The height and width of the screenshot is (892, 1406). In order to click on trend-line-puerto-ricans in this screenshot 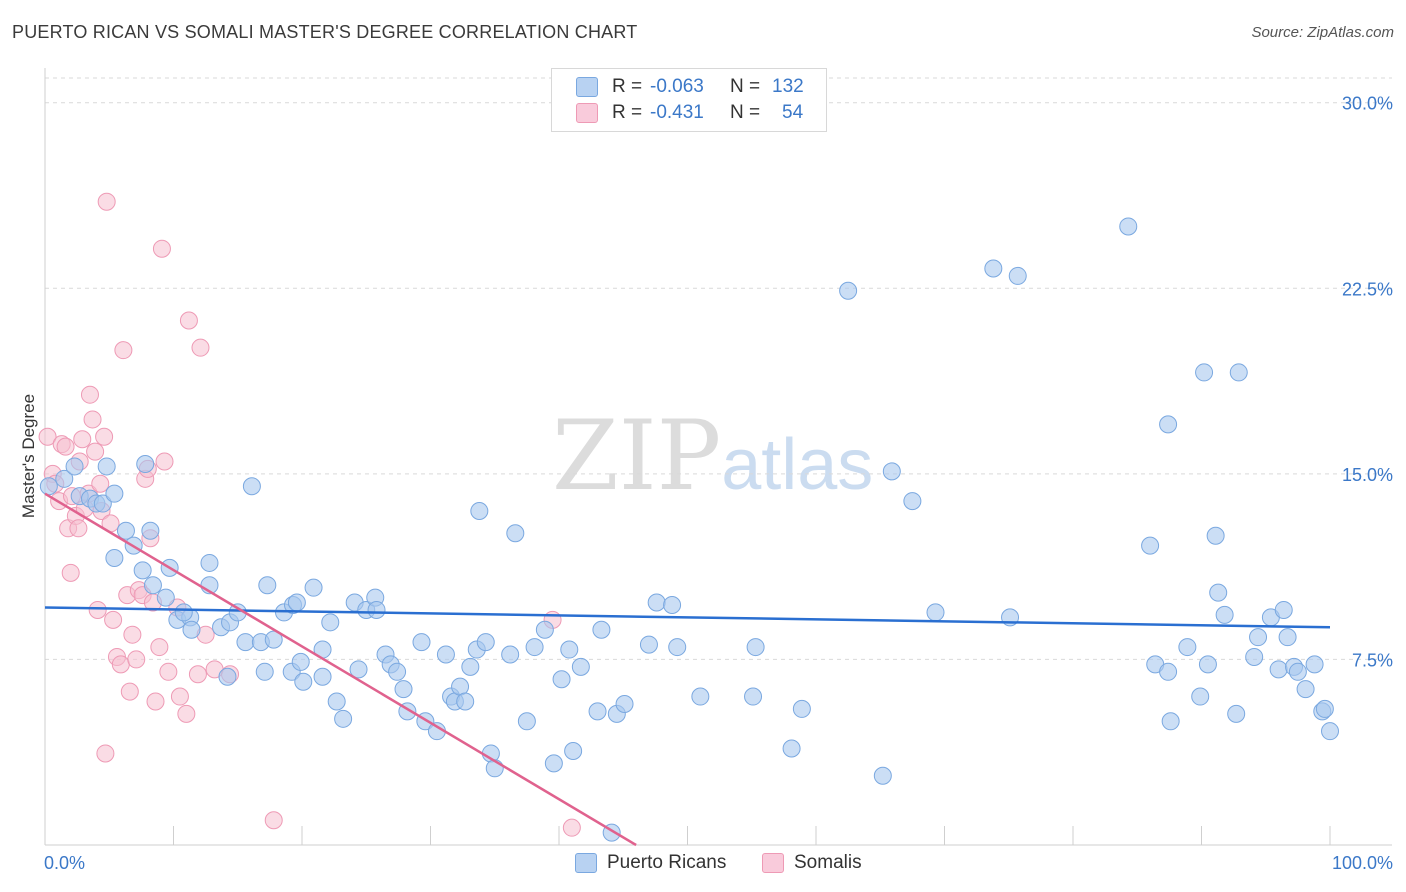, I will do `click(687, 617)`.